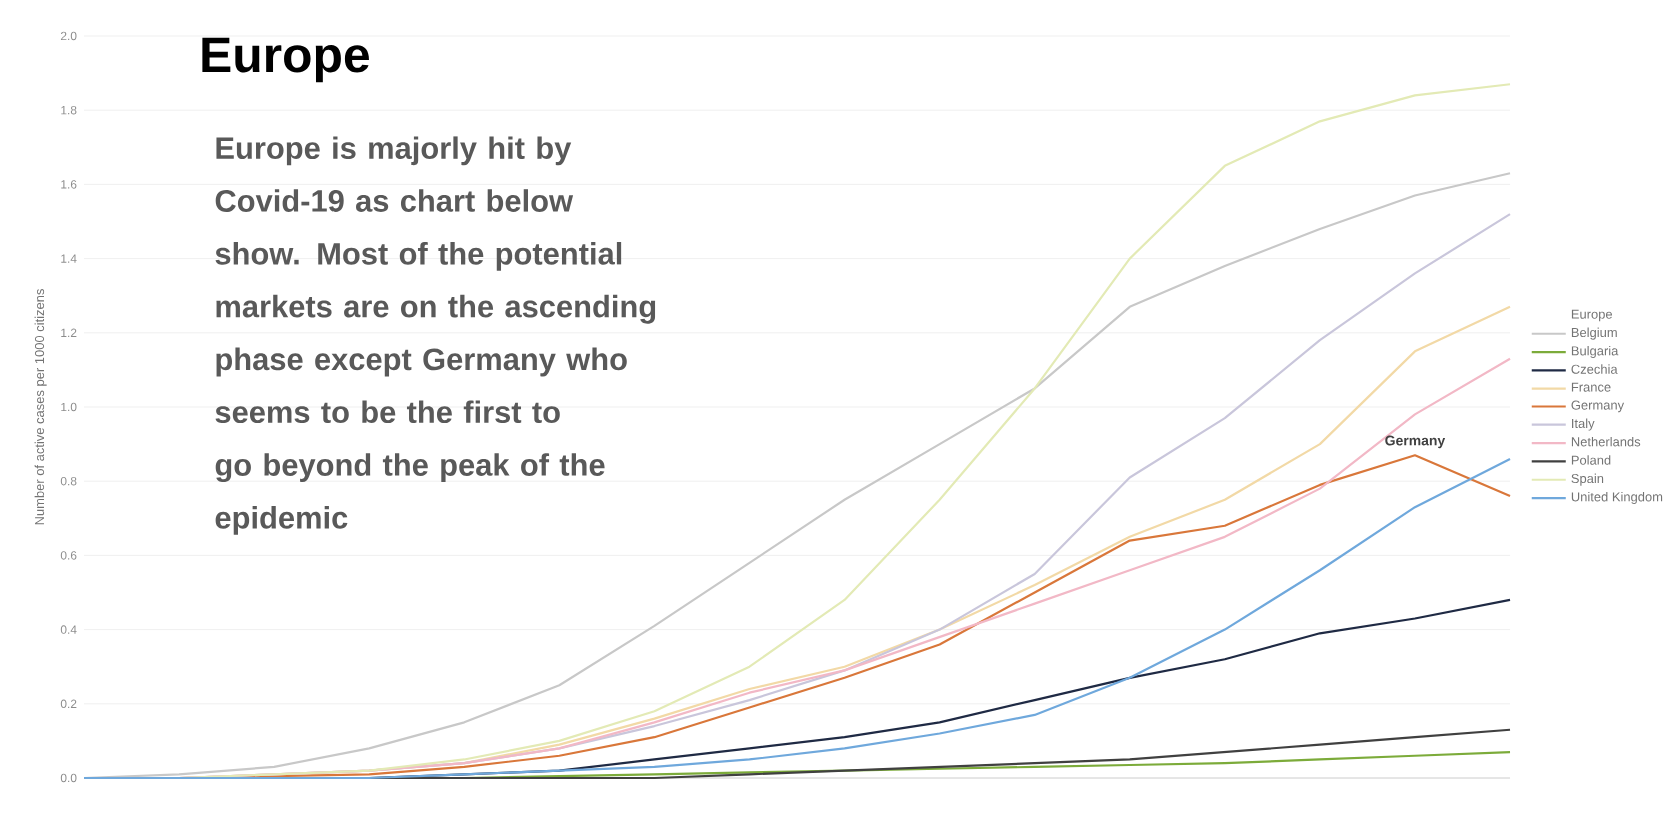  What do you see at coordinates (285, 60) in the screenshot?
I see `chart-title: Europe` at bounding box center [285, 60].